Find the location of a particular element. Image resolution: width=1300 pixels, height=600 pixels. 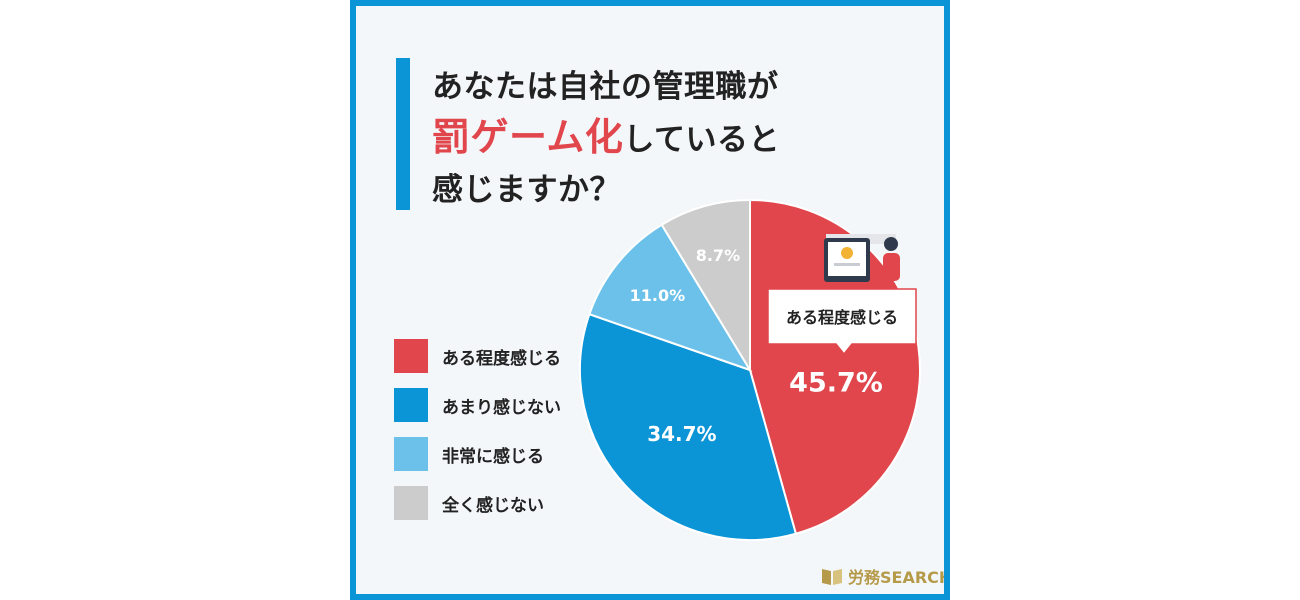

brand-logo: 労務SEARCH is located at coordinates (886, 576).